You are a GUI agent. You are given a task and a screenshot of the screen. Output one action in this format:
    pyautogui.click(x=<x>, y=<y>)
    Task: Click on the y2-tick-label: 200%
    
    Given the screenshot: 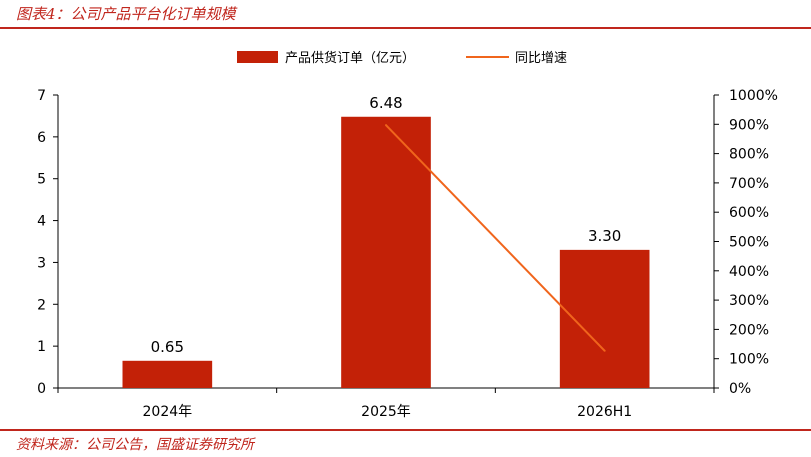 What is the action you would take?
    pyautogui.click(x=749, y=330)
    